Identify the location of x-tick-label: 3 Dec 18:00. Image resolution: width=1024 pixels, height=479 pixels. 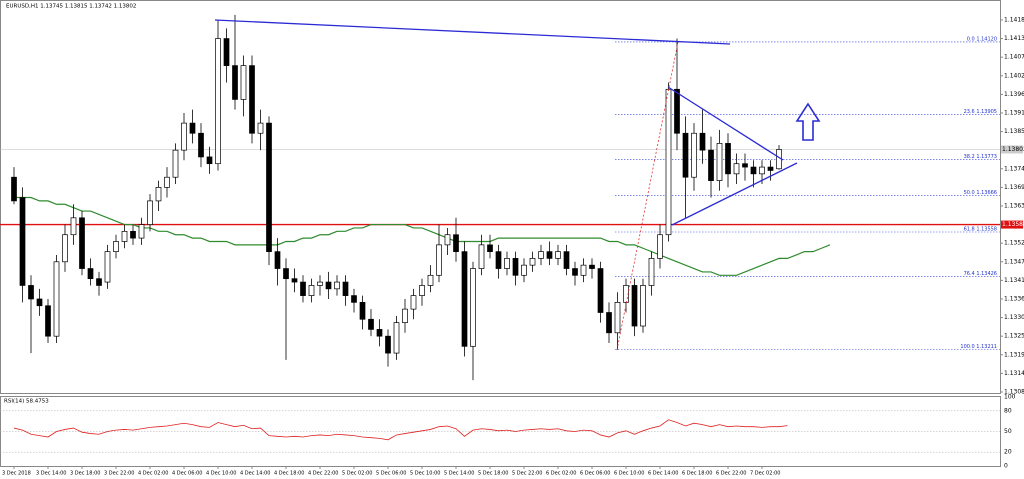
(85, 474).